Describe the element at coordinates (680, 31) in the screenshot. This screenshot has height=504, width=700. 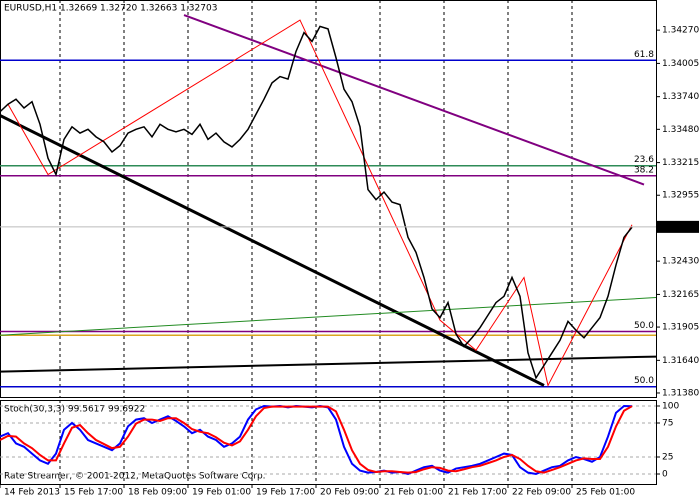
I see `y-tick-label: 1.34270` at that location.